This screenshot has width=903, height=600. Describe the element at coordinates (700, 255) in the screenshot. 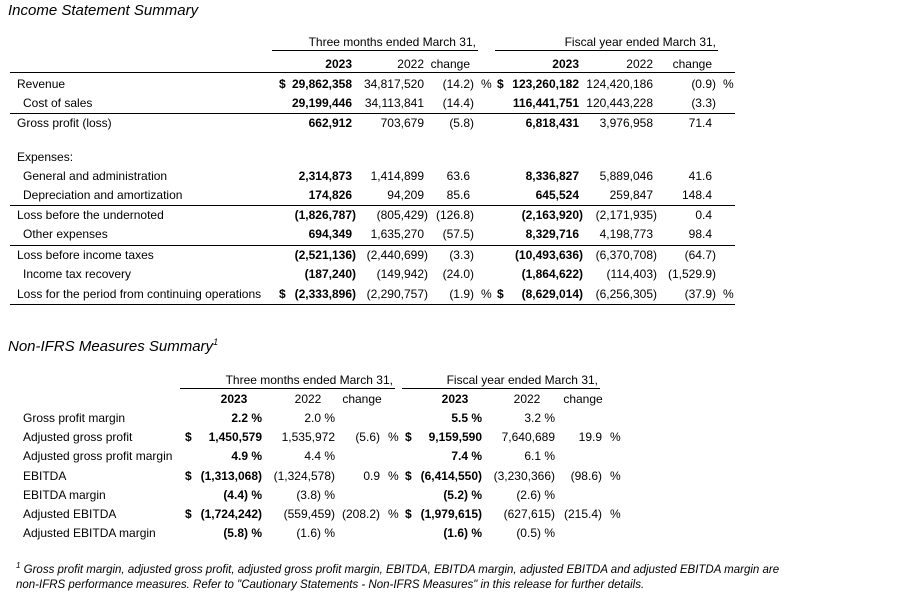

I see `cell-8: (64.7)` at that location.